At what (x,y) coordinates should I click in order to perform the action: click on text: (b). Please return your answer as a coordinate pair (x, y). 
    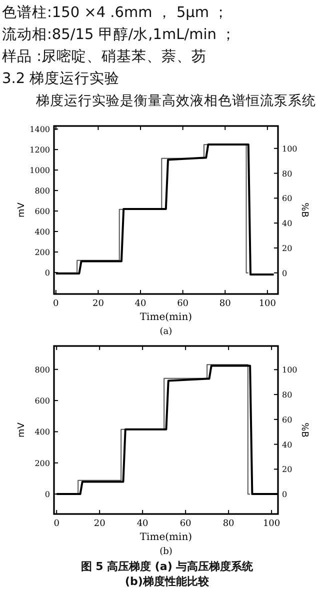
    Looking at the image, I should click on (166, 552).